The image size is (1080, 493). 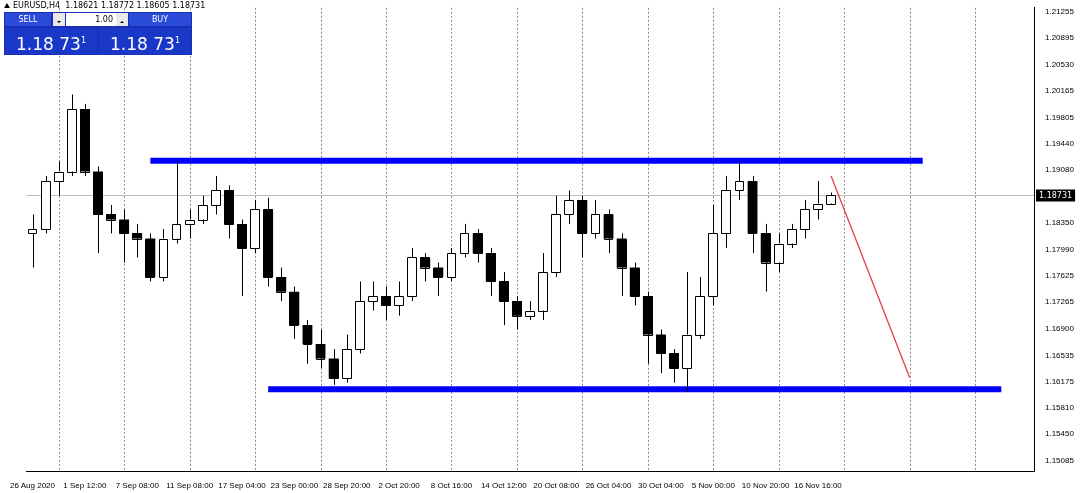 I want to click on y-tick-label: 1.16535, so click(x=1060, y=355).